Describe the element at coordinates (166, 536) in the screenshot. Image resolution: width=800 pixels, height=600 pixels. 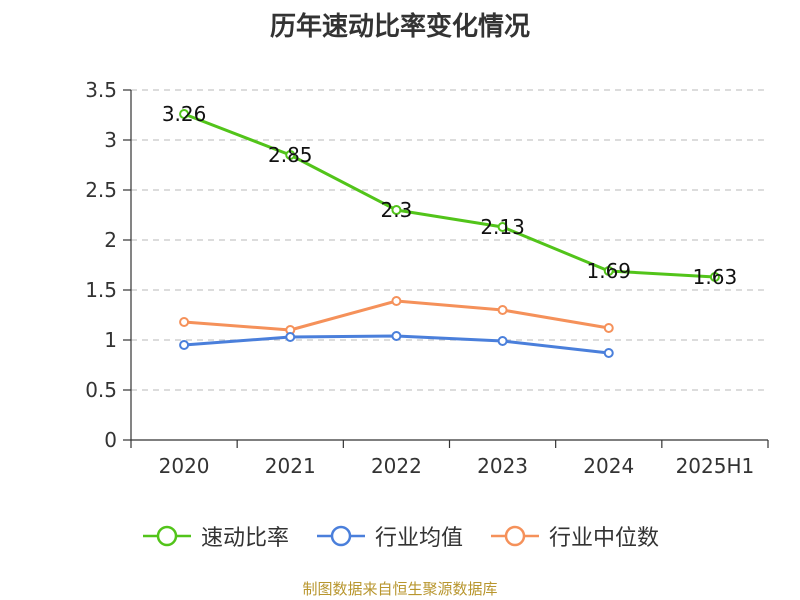
I see `legend-marker-quick-ratio` at that location.